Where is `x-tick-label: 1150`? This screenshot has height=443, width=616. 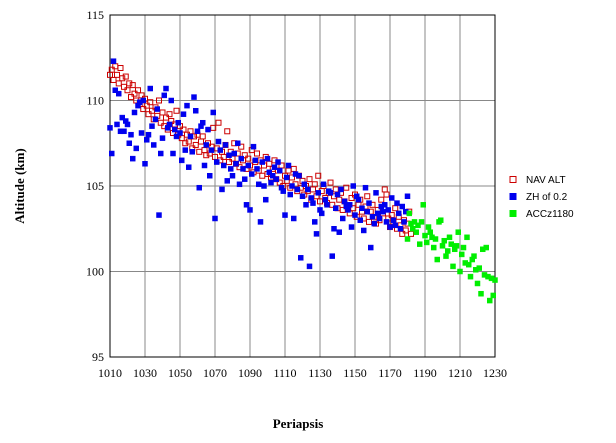 x-tick-label: 1150 is located at coordinates (355, 373).